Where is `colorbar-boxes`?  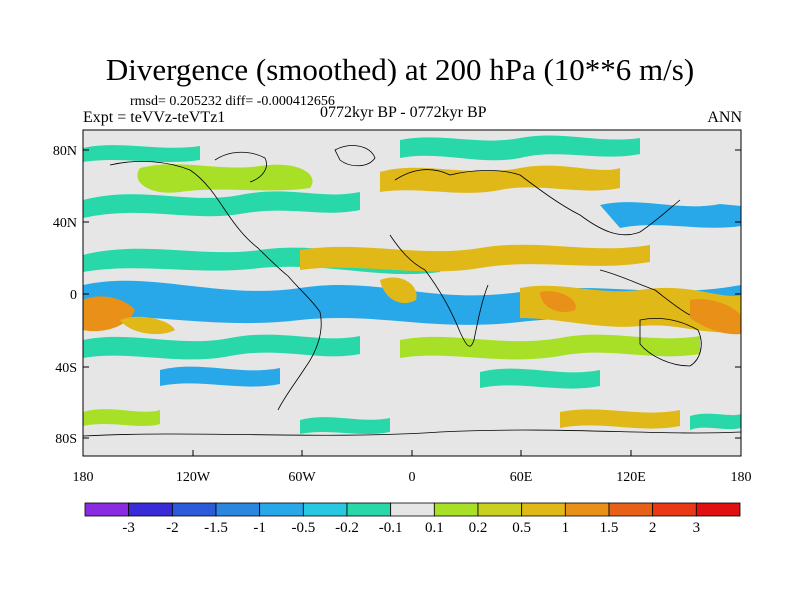 colorbar-boxes is located at coordinates (412, 509).